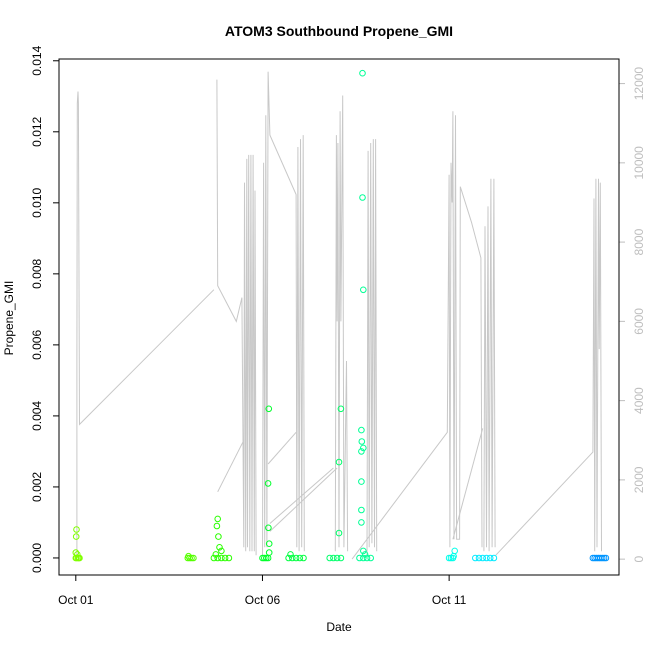 The width and height of the screenshot is (650, 650). What do you see at coordinates (639, 321) in the screenshot?
I see `y2-tick-label-3: 6000` at bounding box center [639, 321].